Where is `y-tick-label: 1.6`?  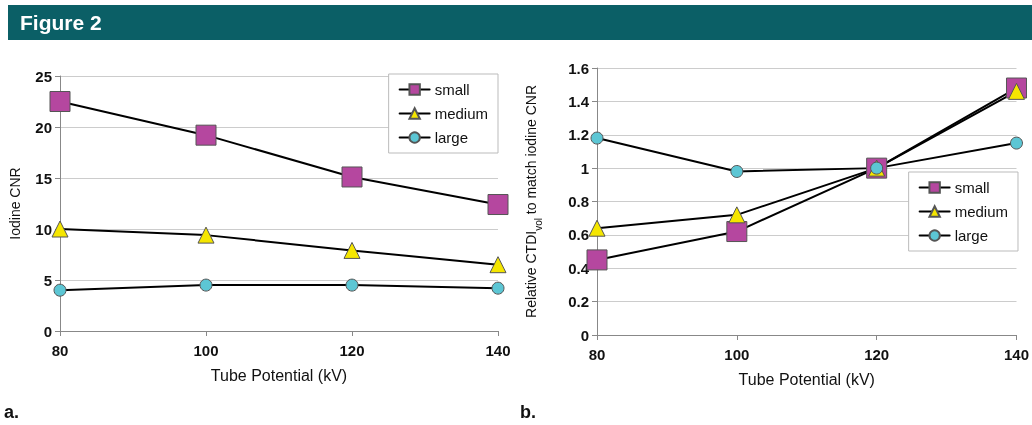 y-tick-label: 1.6 is located at coordinates (578, 68).